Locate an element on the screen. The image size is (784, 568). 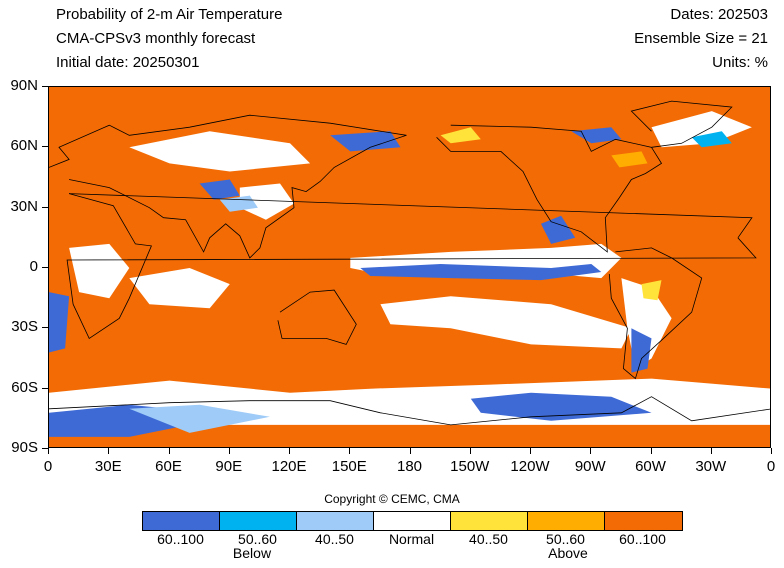
coast-eurasia is located at coordinates (228, 186).